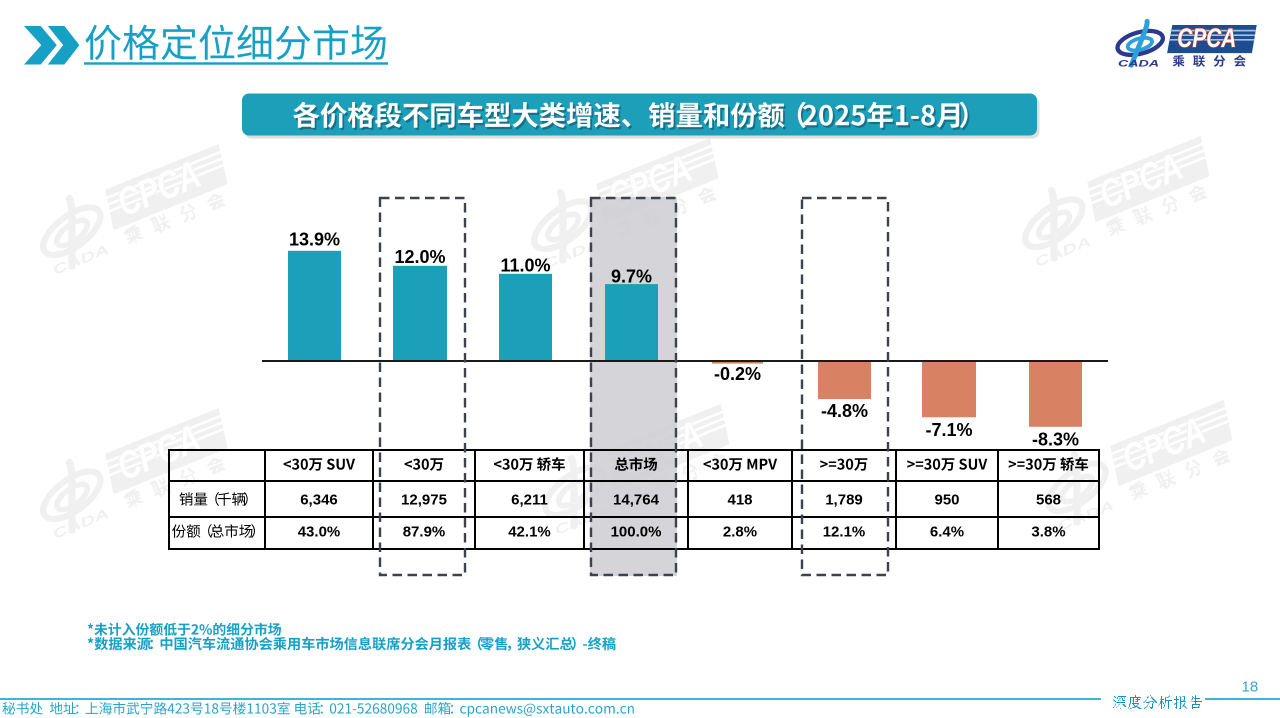  I want to click on svg-text: 13.9%, so click(314, 240).